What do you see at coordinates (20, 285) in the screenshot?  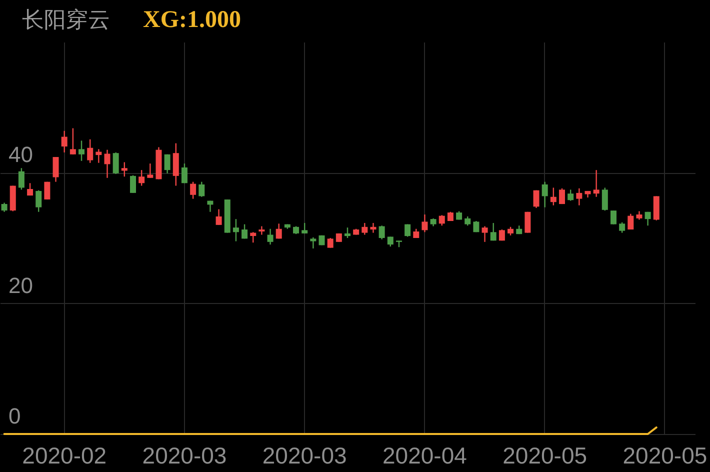 I see `y-tick-label: 20` at bounding box center [20, 285].